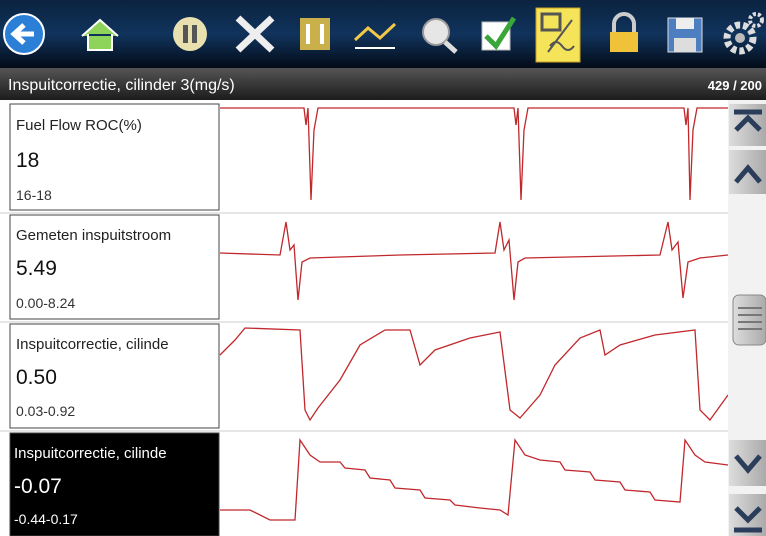 This screenshot has width=766, height=536. What do you see at coordinates (375, 35) in the screenshot?
I see `graph-button` at bounding box center [375, 35].